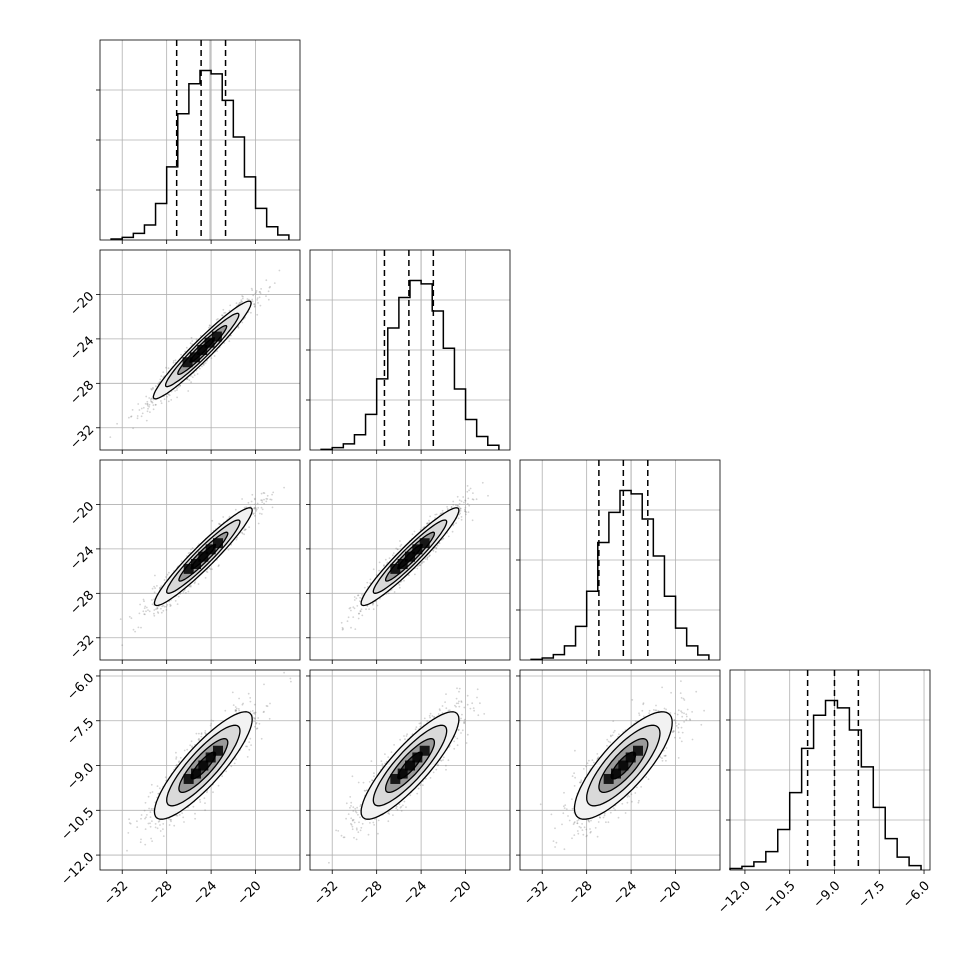 Image resolution: width=970 pixels, height=970 pixels. What do you see at coordinates (82, 349) in the screenshot?
I see `y-tick-label: −24` at bounding box center [82, 349].